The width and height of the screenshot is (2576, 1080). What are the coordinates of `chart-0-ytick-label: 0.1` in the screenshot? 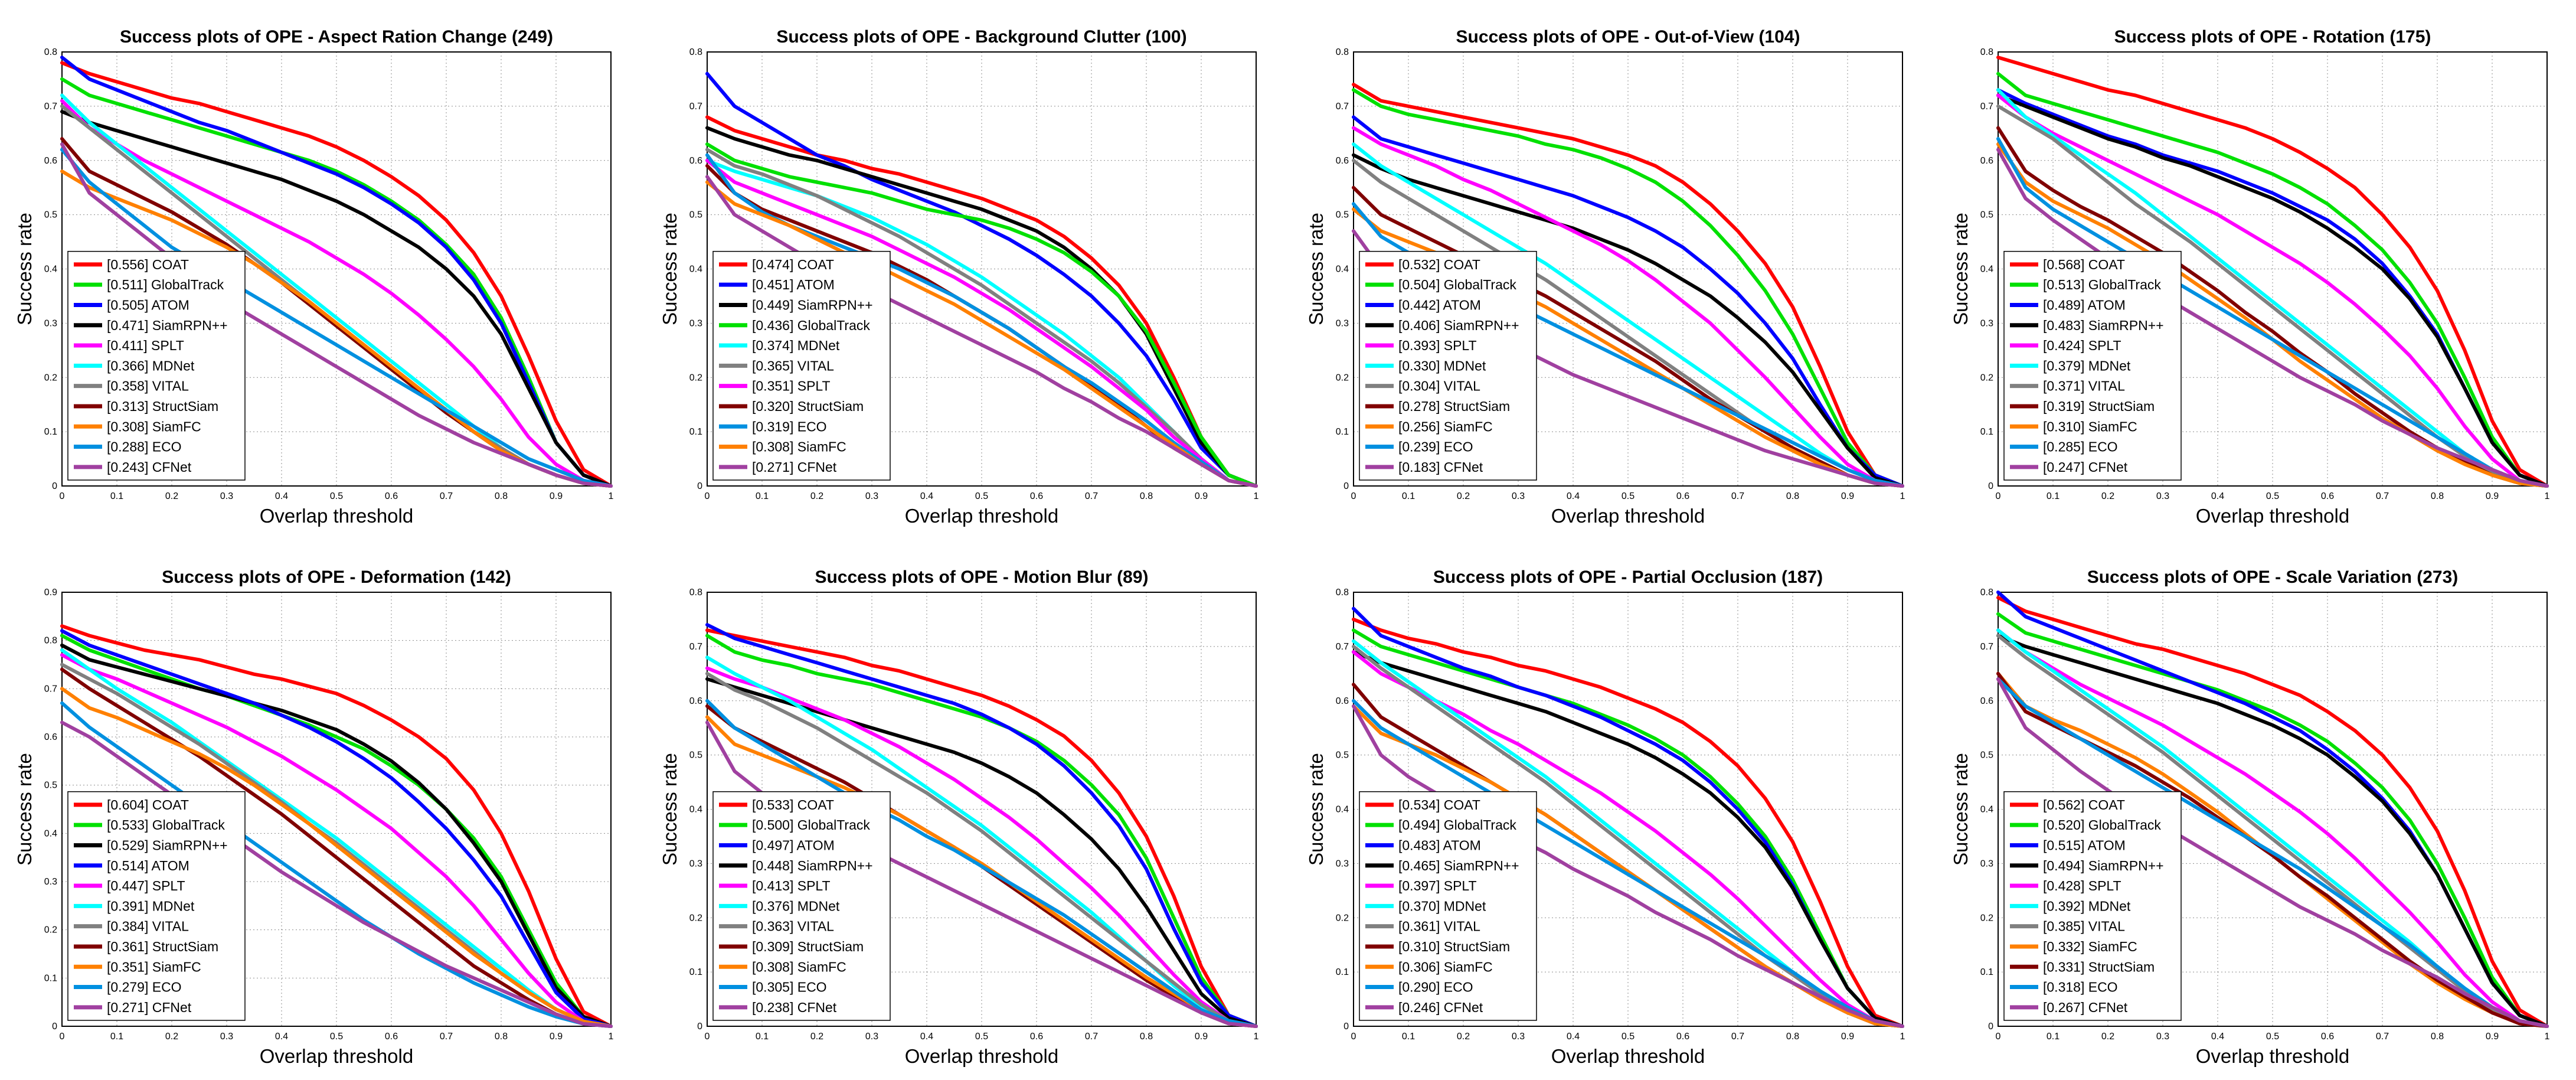 It's located at (50, 432).